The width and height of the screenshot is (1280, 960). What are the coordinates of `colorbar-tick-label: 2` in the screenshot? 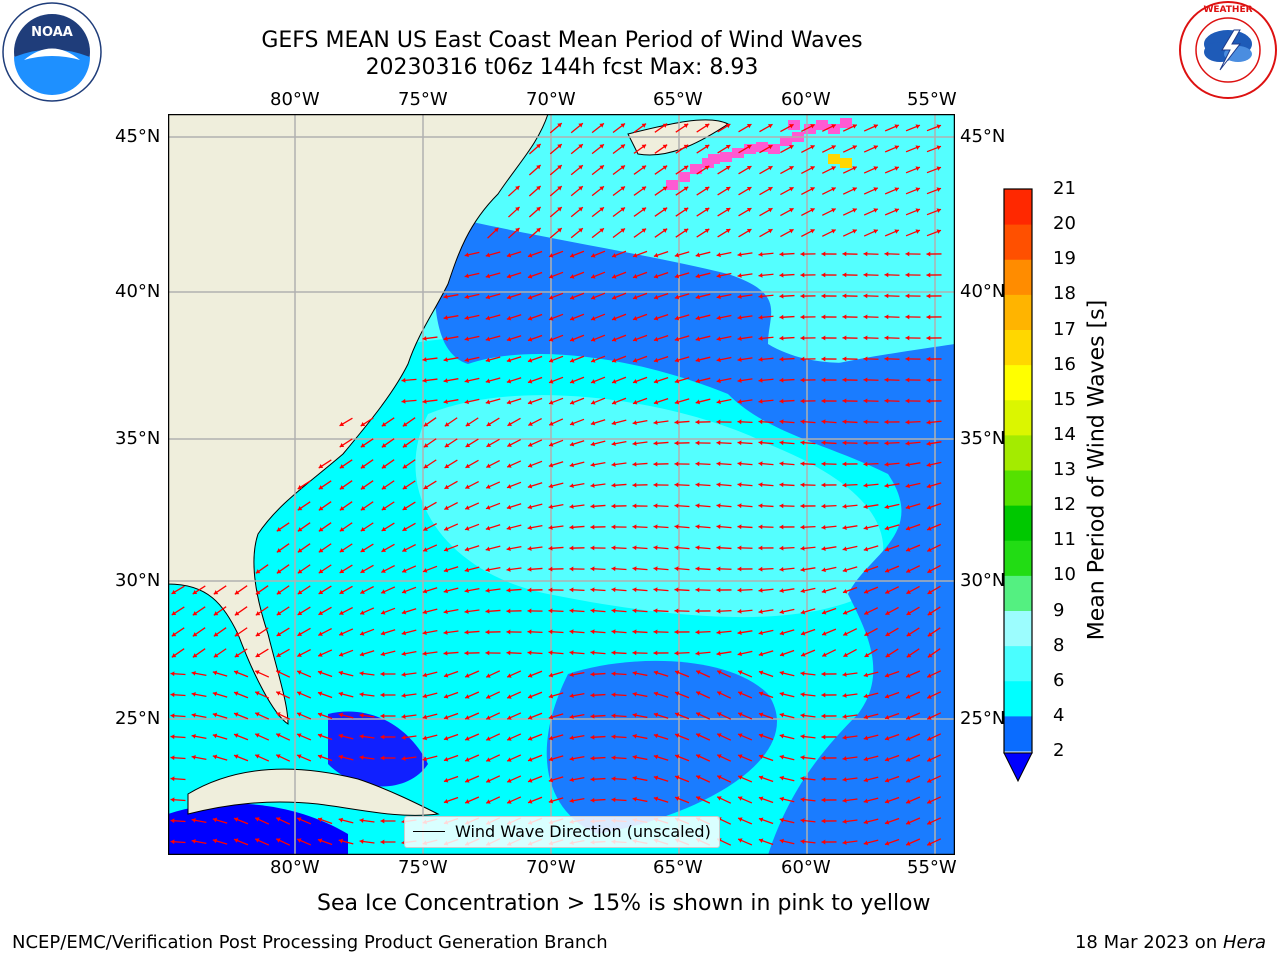 It's located at (1059, 750).